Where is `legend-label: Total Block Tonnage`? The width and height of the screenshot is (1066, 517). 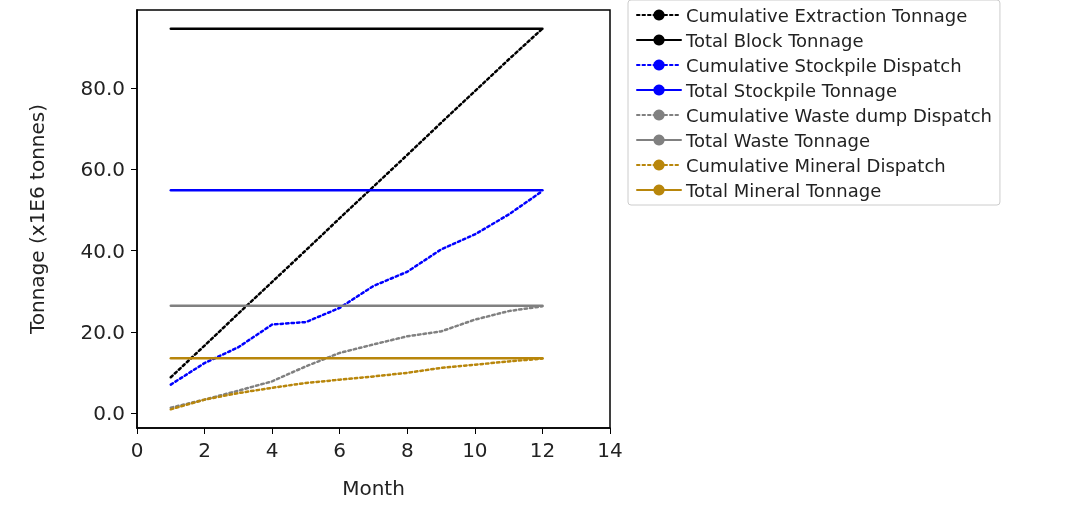 legend-label: Total Block Tonnage is located at coordinates (774, 40).